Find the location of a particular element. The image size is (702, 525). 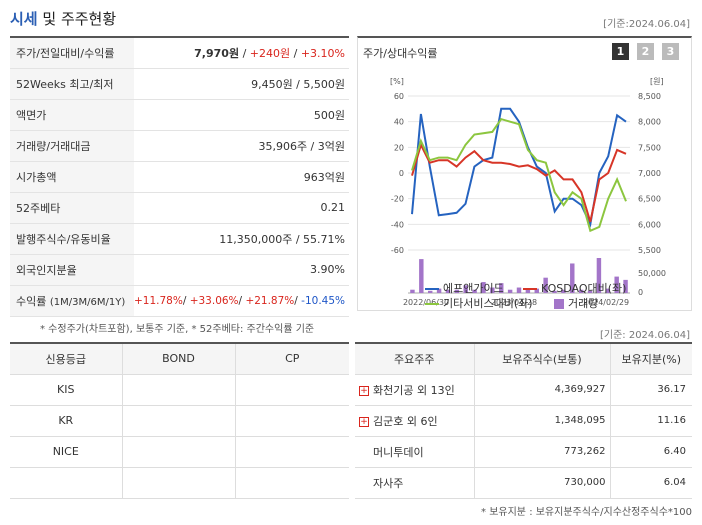

change-rate: +3.10% is located at coordinates (322, 53).